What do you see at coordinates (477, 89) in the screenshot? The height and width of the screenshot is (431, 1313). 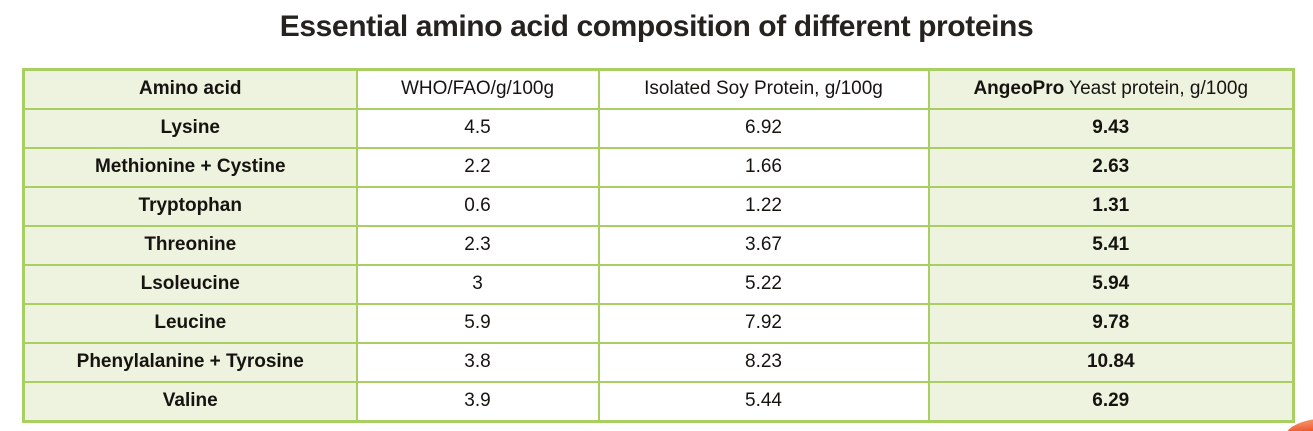 I see `column-header-who-fao: WHO/FAO/g/100g` at bounding box center [477, 89].